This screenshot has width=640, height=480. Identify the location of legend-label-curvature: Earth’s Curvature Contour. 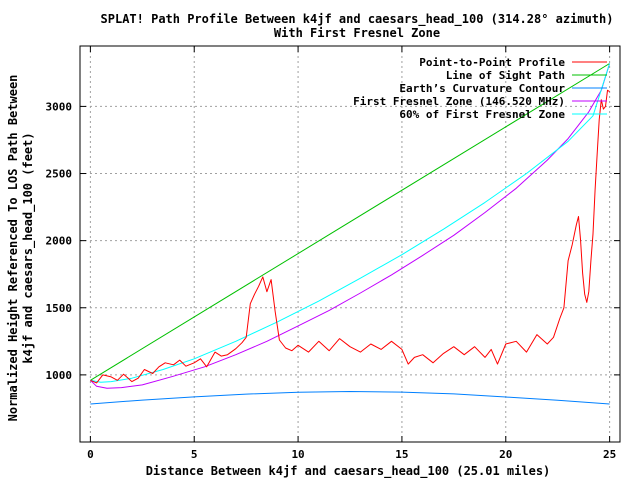
(482, 88).